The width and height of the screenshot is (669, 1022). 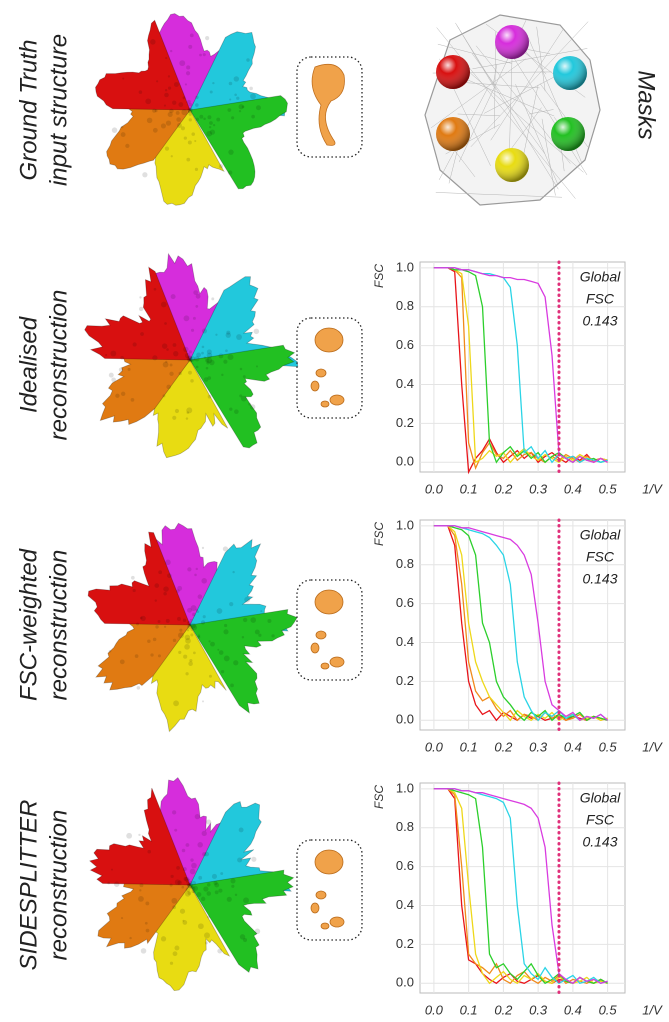 I want to click on x-tick-label: 0.5, so click(x=608, y=1009).